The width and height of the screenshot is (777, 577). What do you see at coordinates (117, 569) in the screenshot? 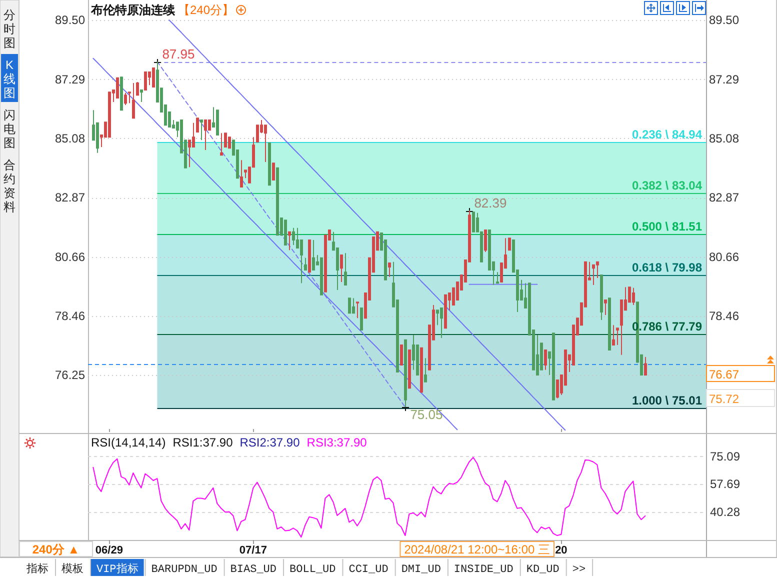
I see `text: VIP指标` at bounding box center [117, 569].